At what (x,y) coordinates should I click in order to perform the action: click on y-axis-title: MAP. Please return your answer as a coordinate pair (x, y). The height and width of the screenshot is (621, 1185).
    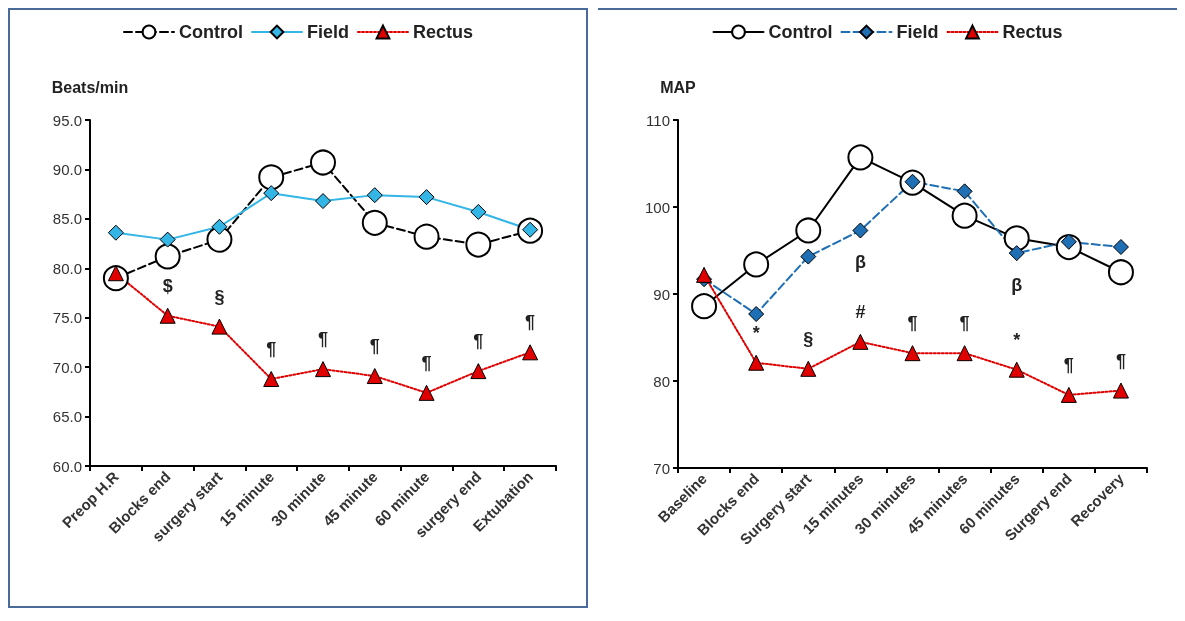
    Looking at the image, I should click on (678, 87).